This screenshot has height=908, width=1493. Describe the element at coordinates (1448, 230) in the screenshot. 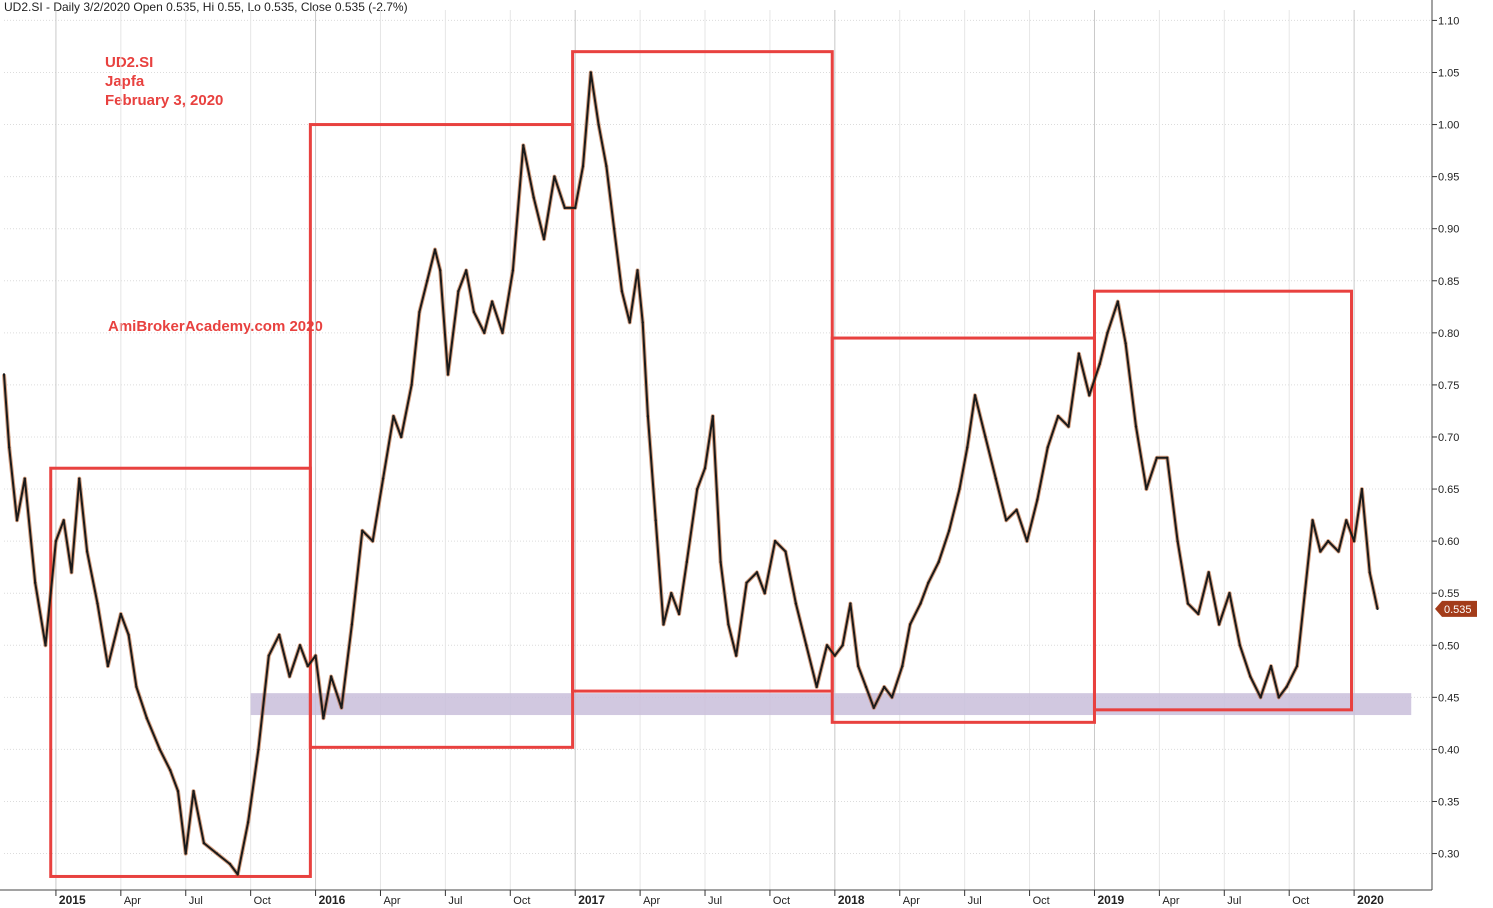

I see `y-tick-label: 0.90` at that location.